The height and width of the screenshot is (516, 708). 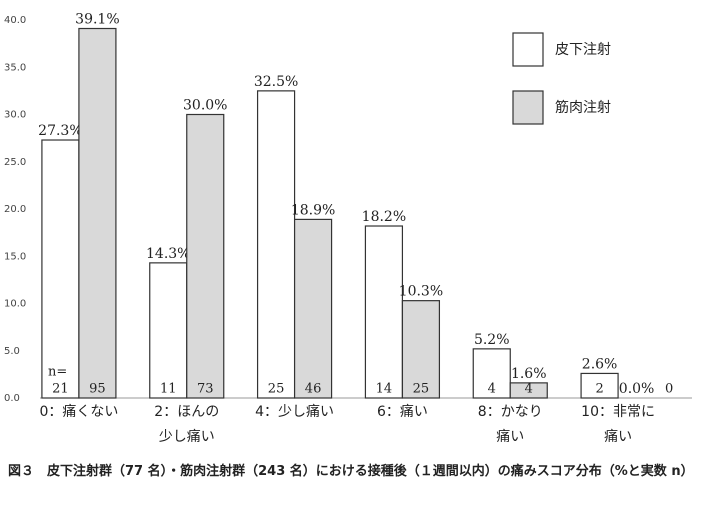 What do you see at coordinates (15, 20) in the screenshot?
I see `y-tick-label: 40.0` at bounding box center [15, 20].